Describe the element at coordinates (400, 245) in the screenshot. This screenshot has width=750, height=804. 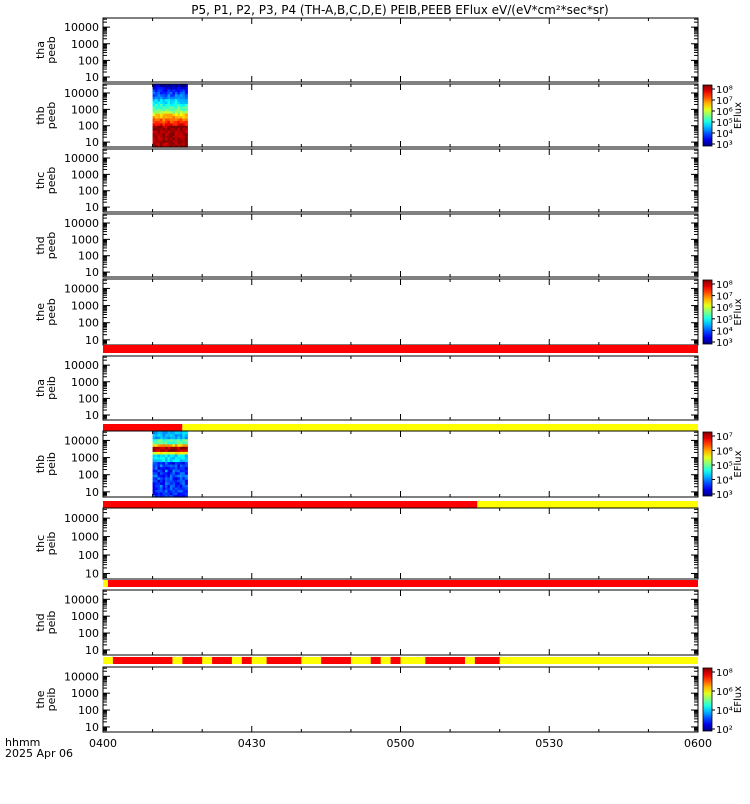
I see `panel-frame` at that location.